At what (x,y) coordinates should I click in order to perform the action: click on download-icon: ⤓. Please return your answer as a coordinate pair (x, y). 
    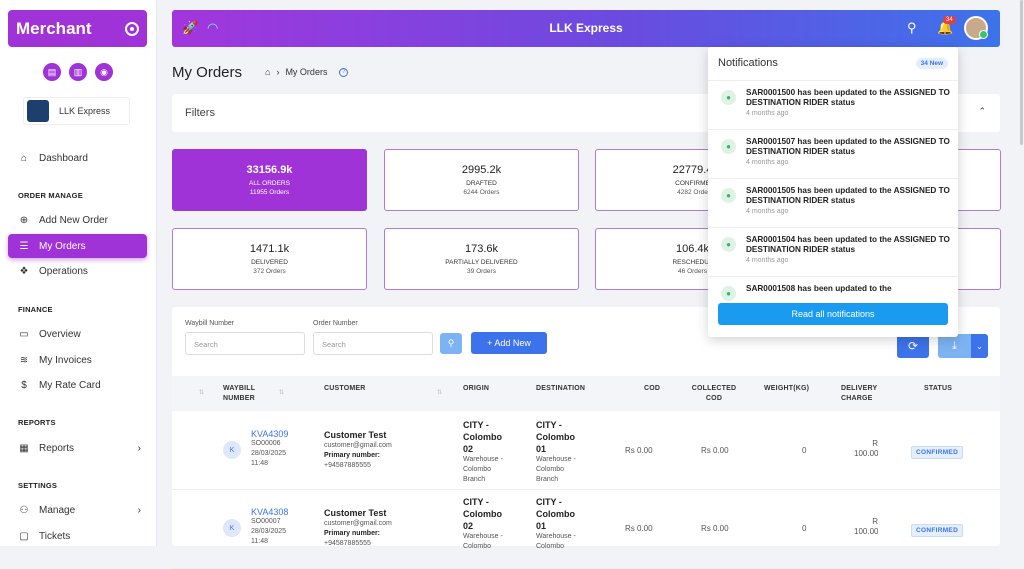
    Looking at the image, I should click on (954, 345).